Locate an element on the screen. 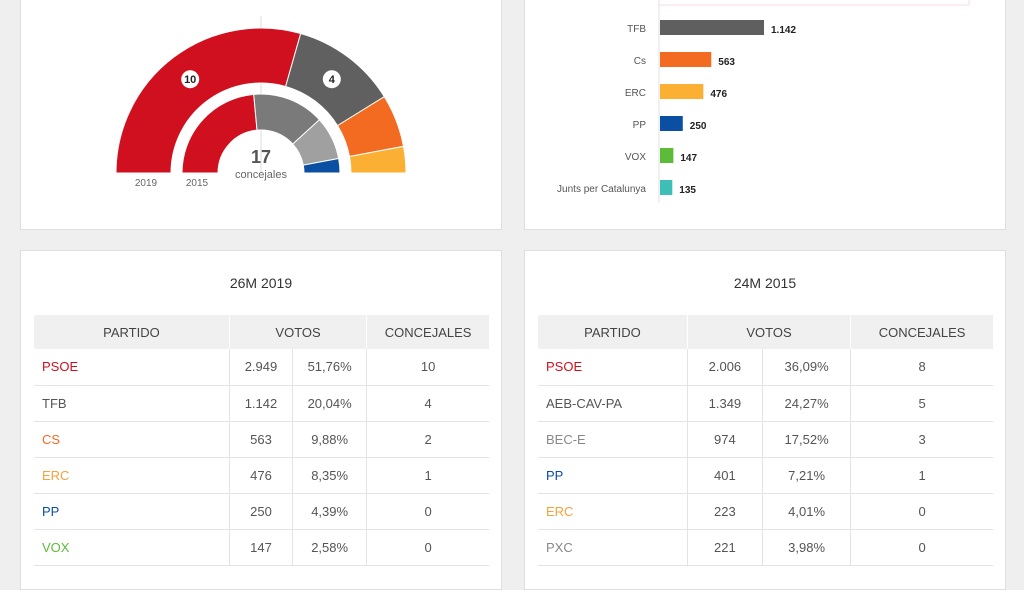 Image resolution: width=1024 pixels, height=590 pixels. bar-category-label: Junts per Catalunya is located at coordinates (601, 189).